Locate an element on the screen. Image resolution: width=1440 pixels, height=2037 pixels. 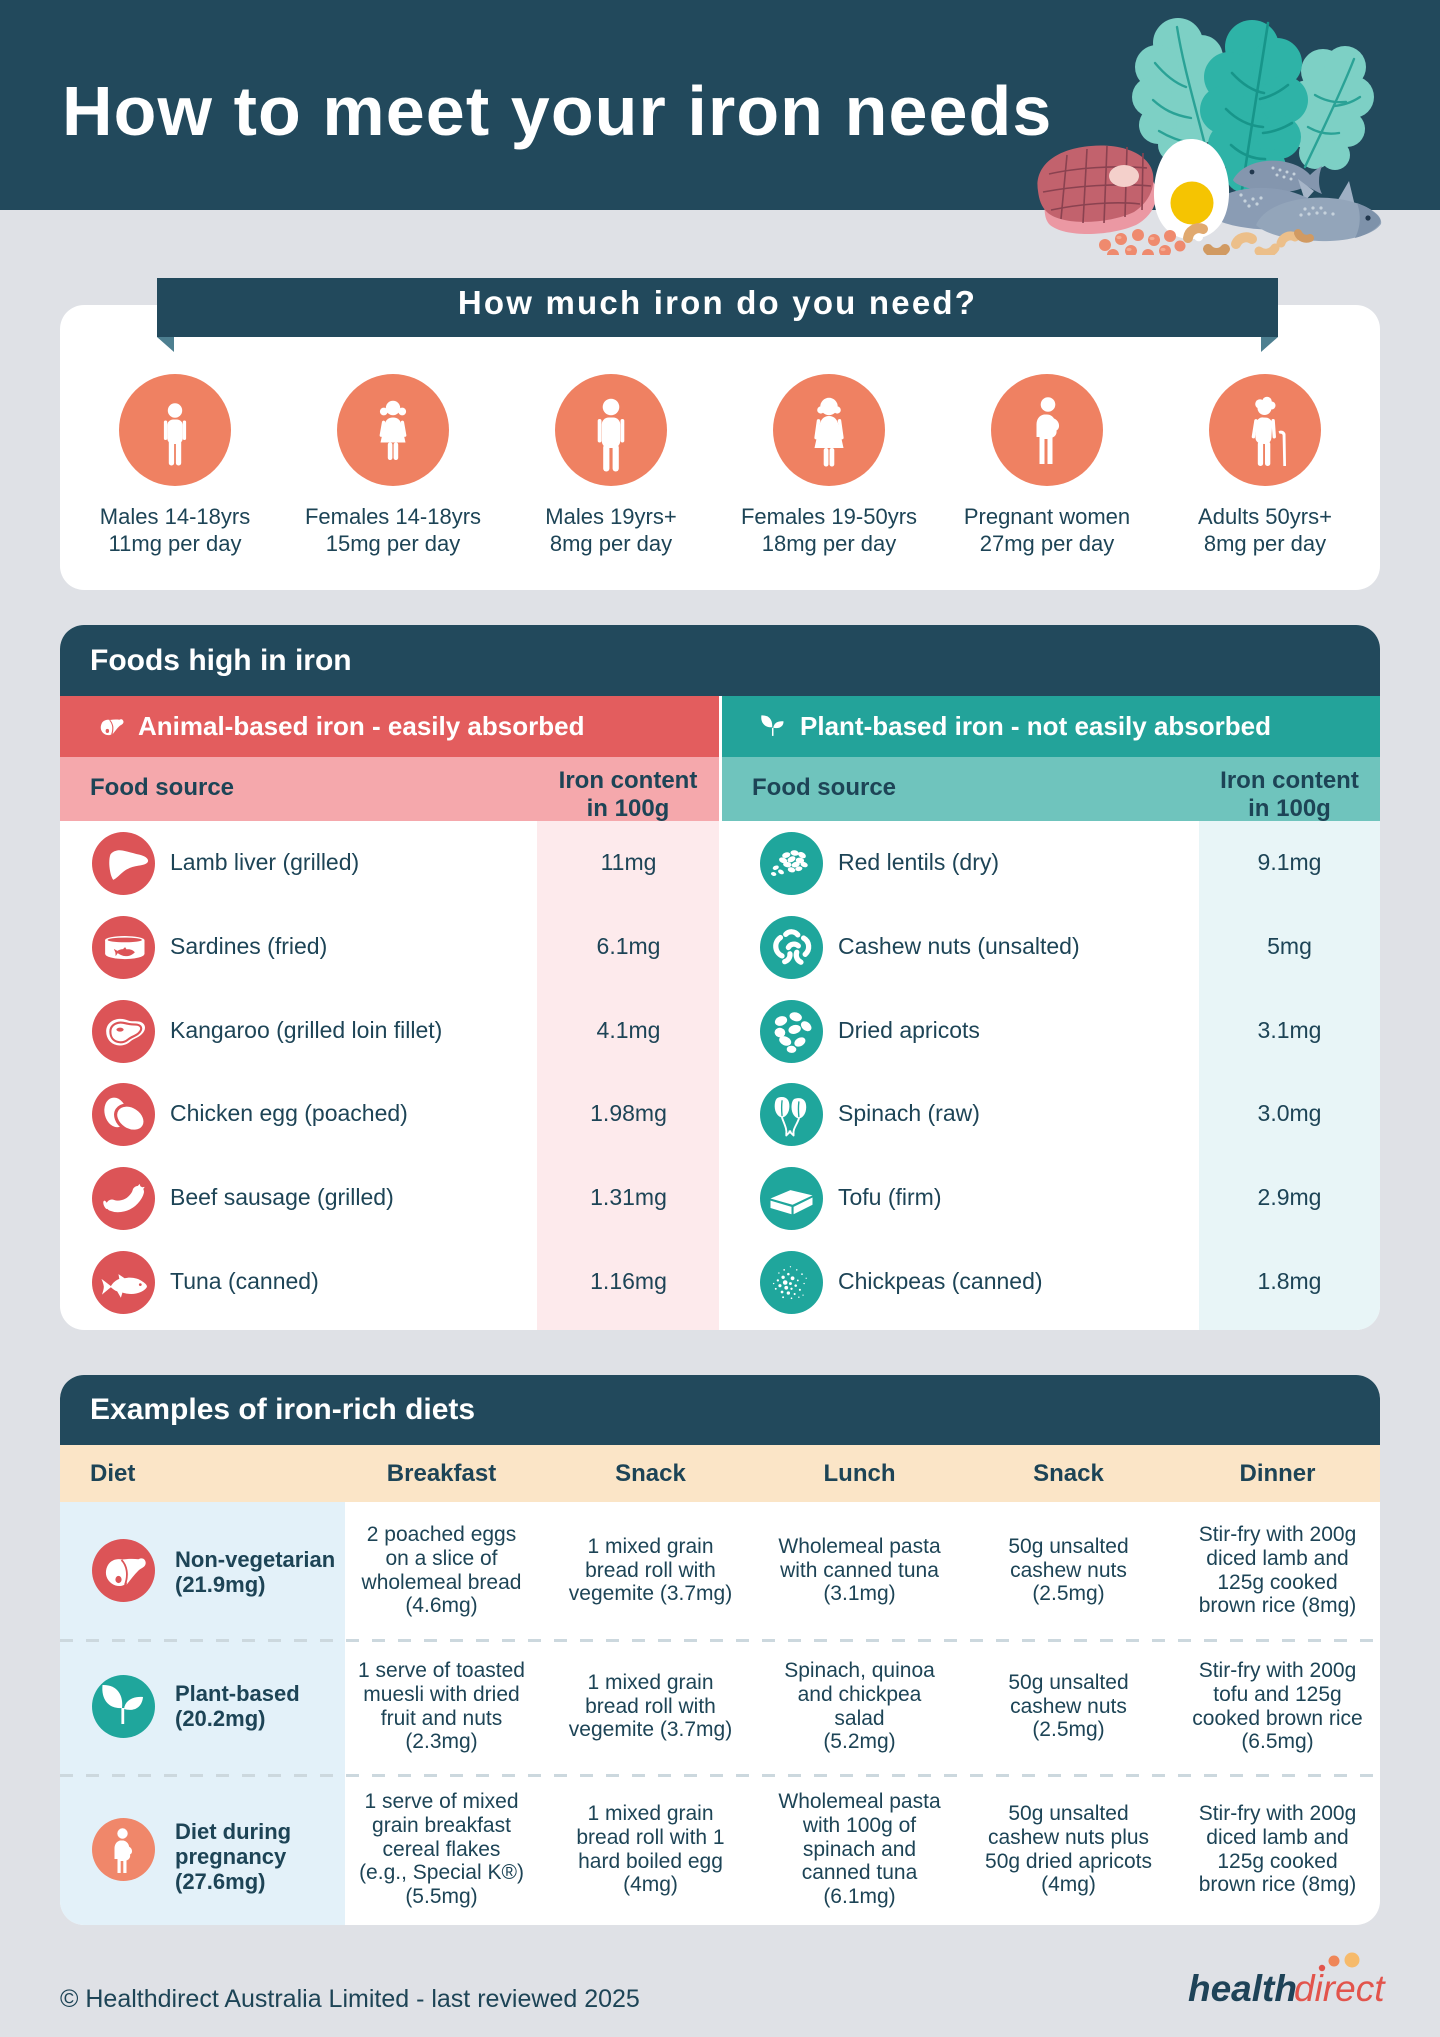
svg-text: direct is located at coordinates (1340, 1988).